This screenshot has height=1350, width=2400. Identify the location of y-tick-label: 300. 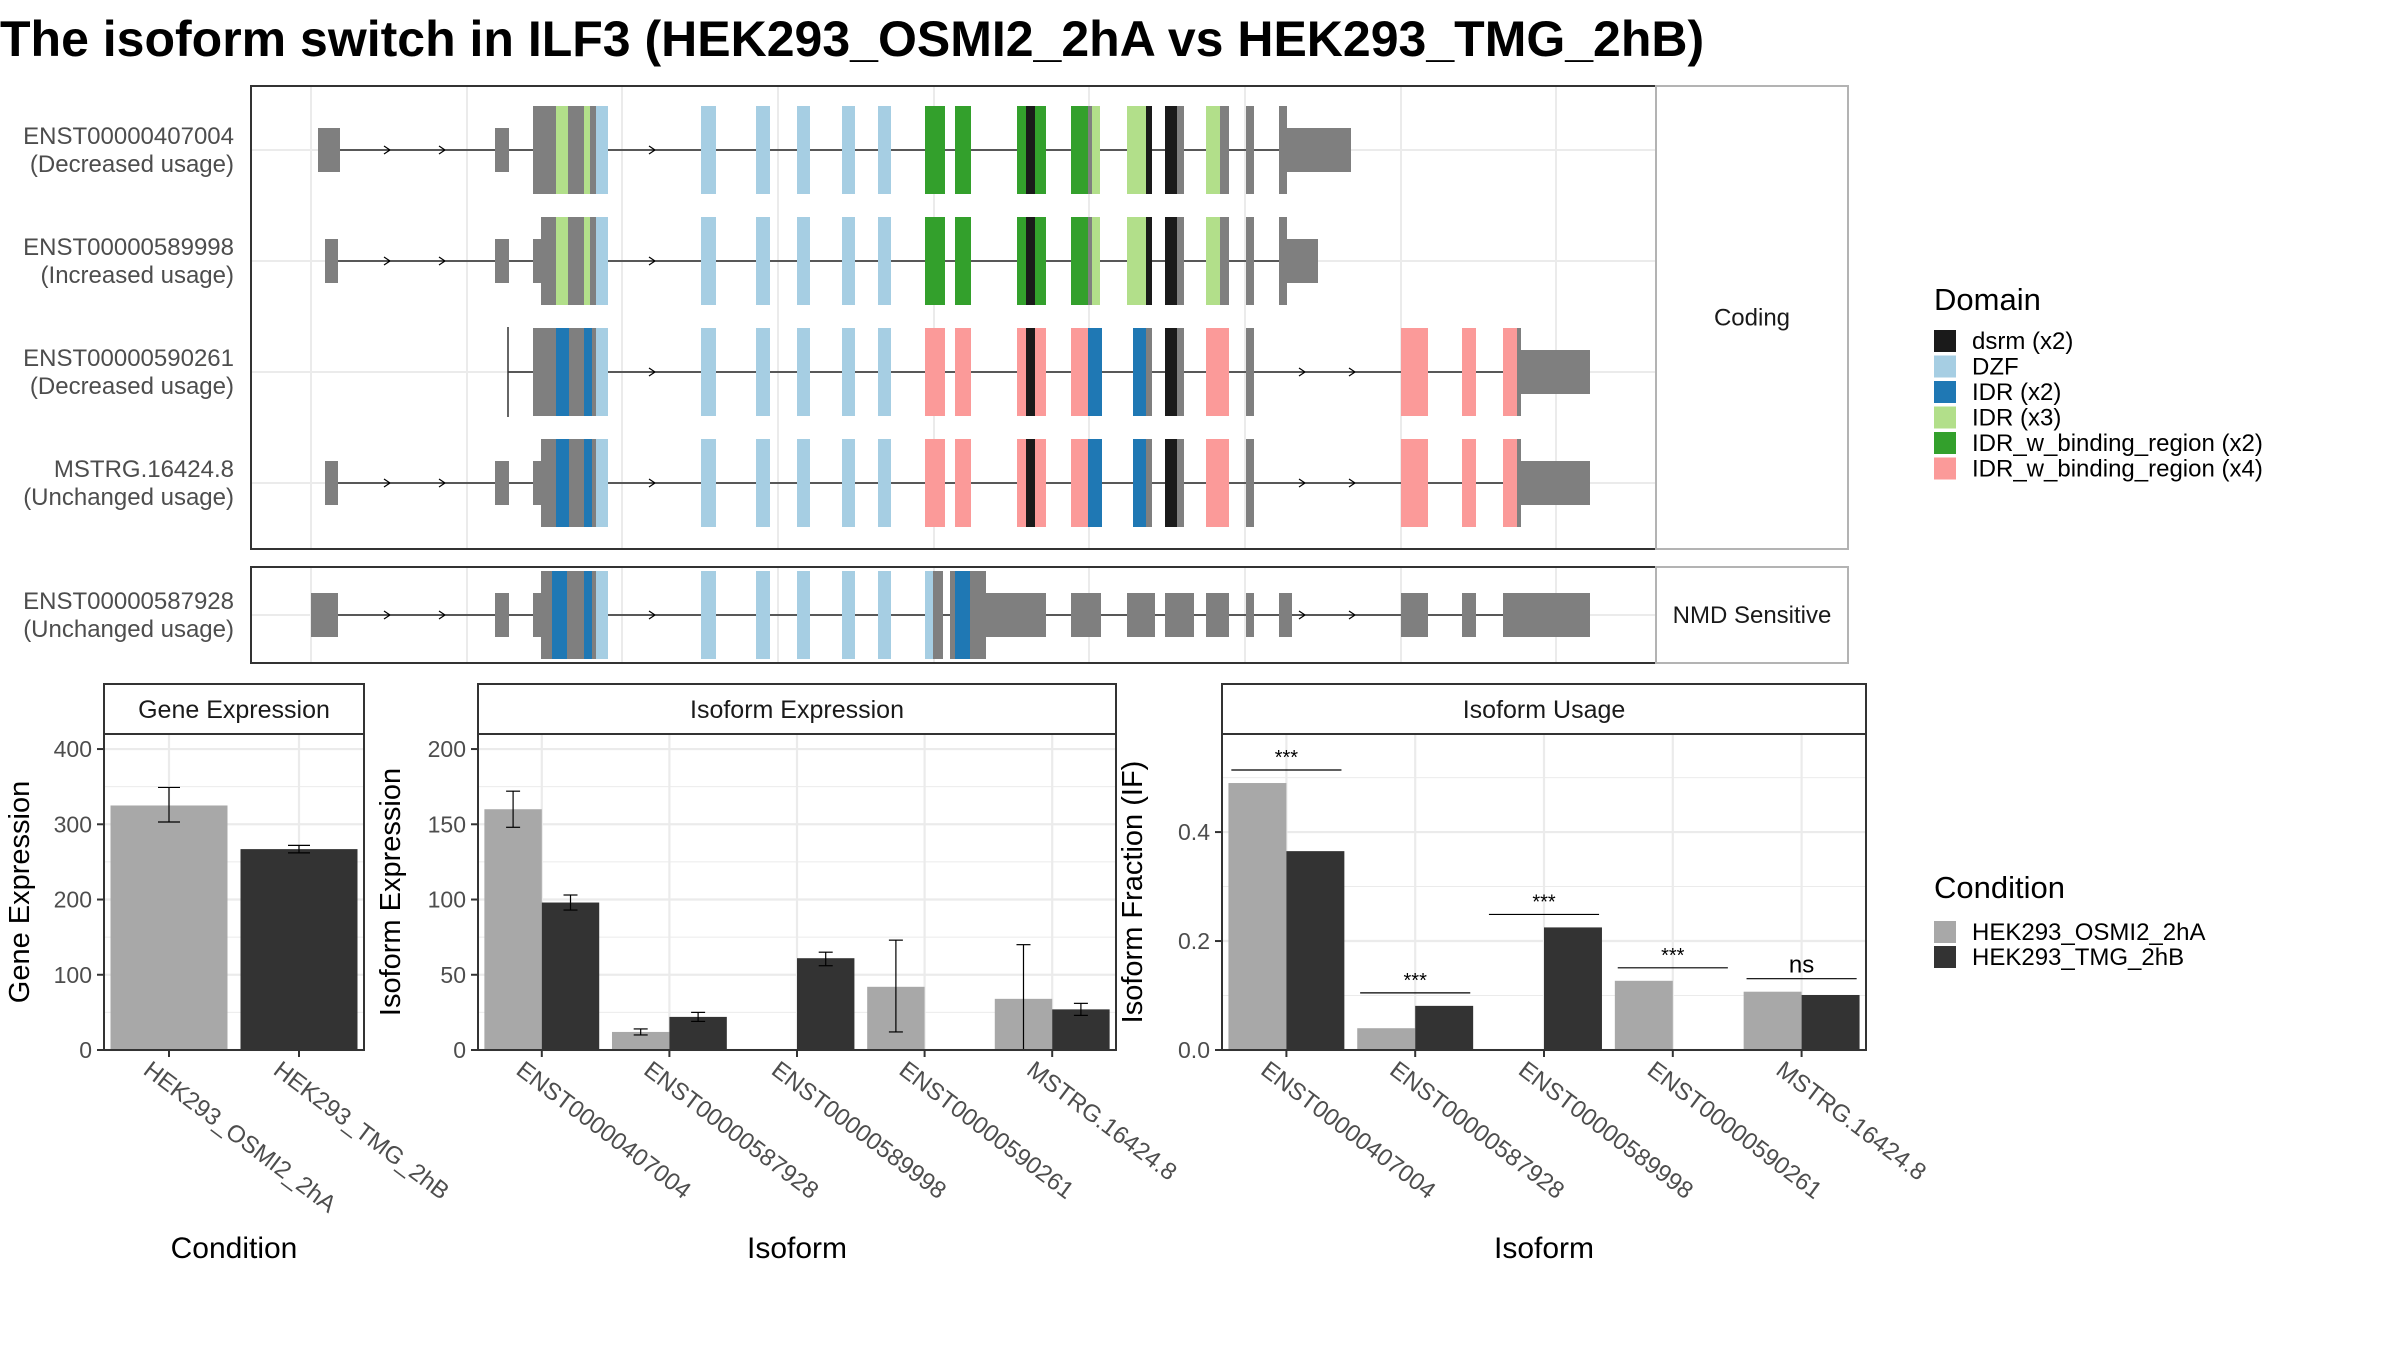
(73, 824).